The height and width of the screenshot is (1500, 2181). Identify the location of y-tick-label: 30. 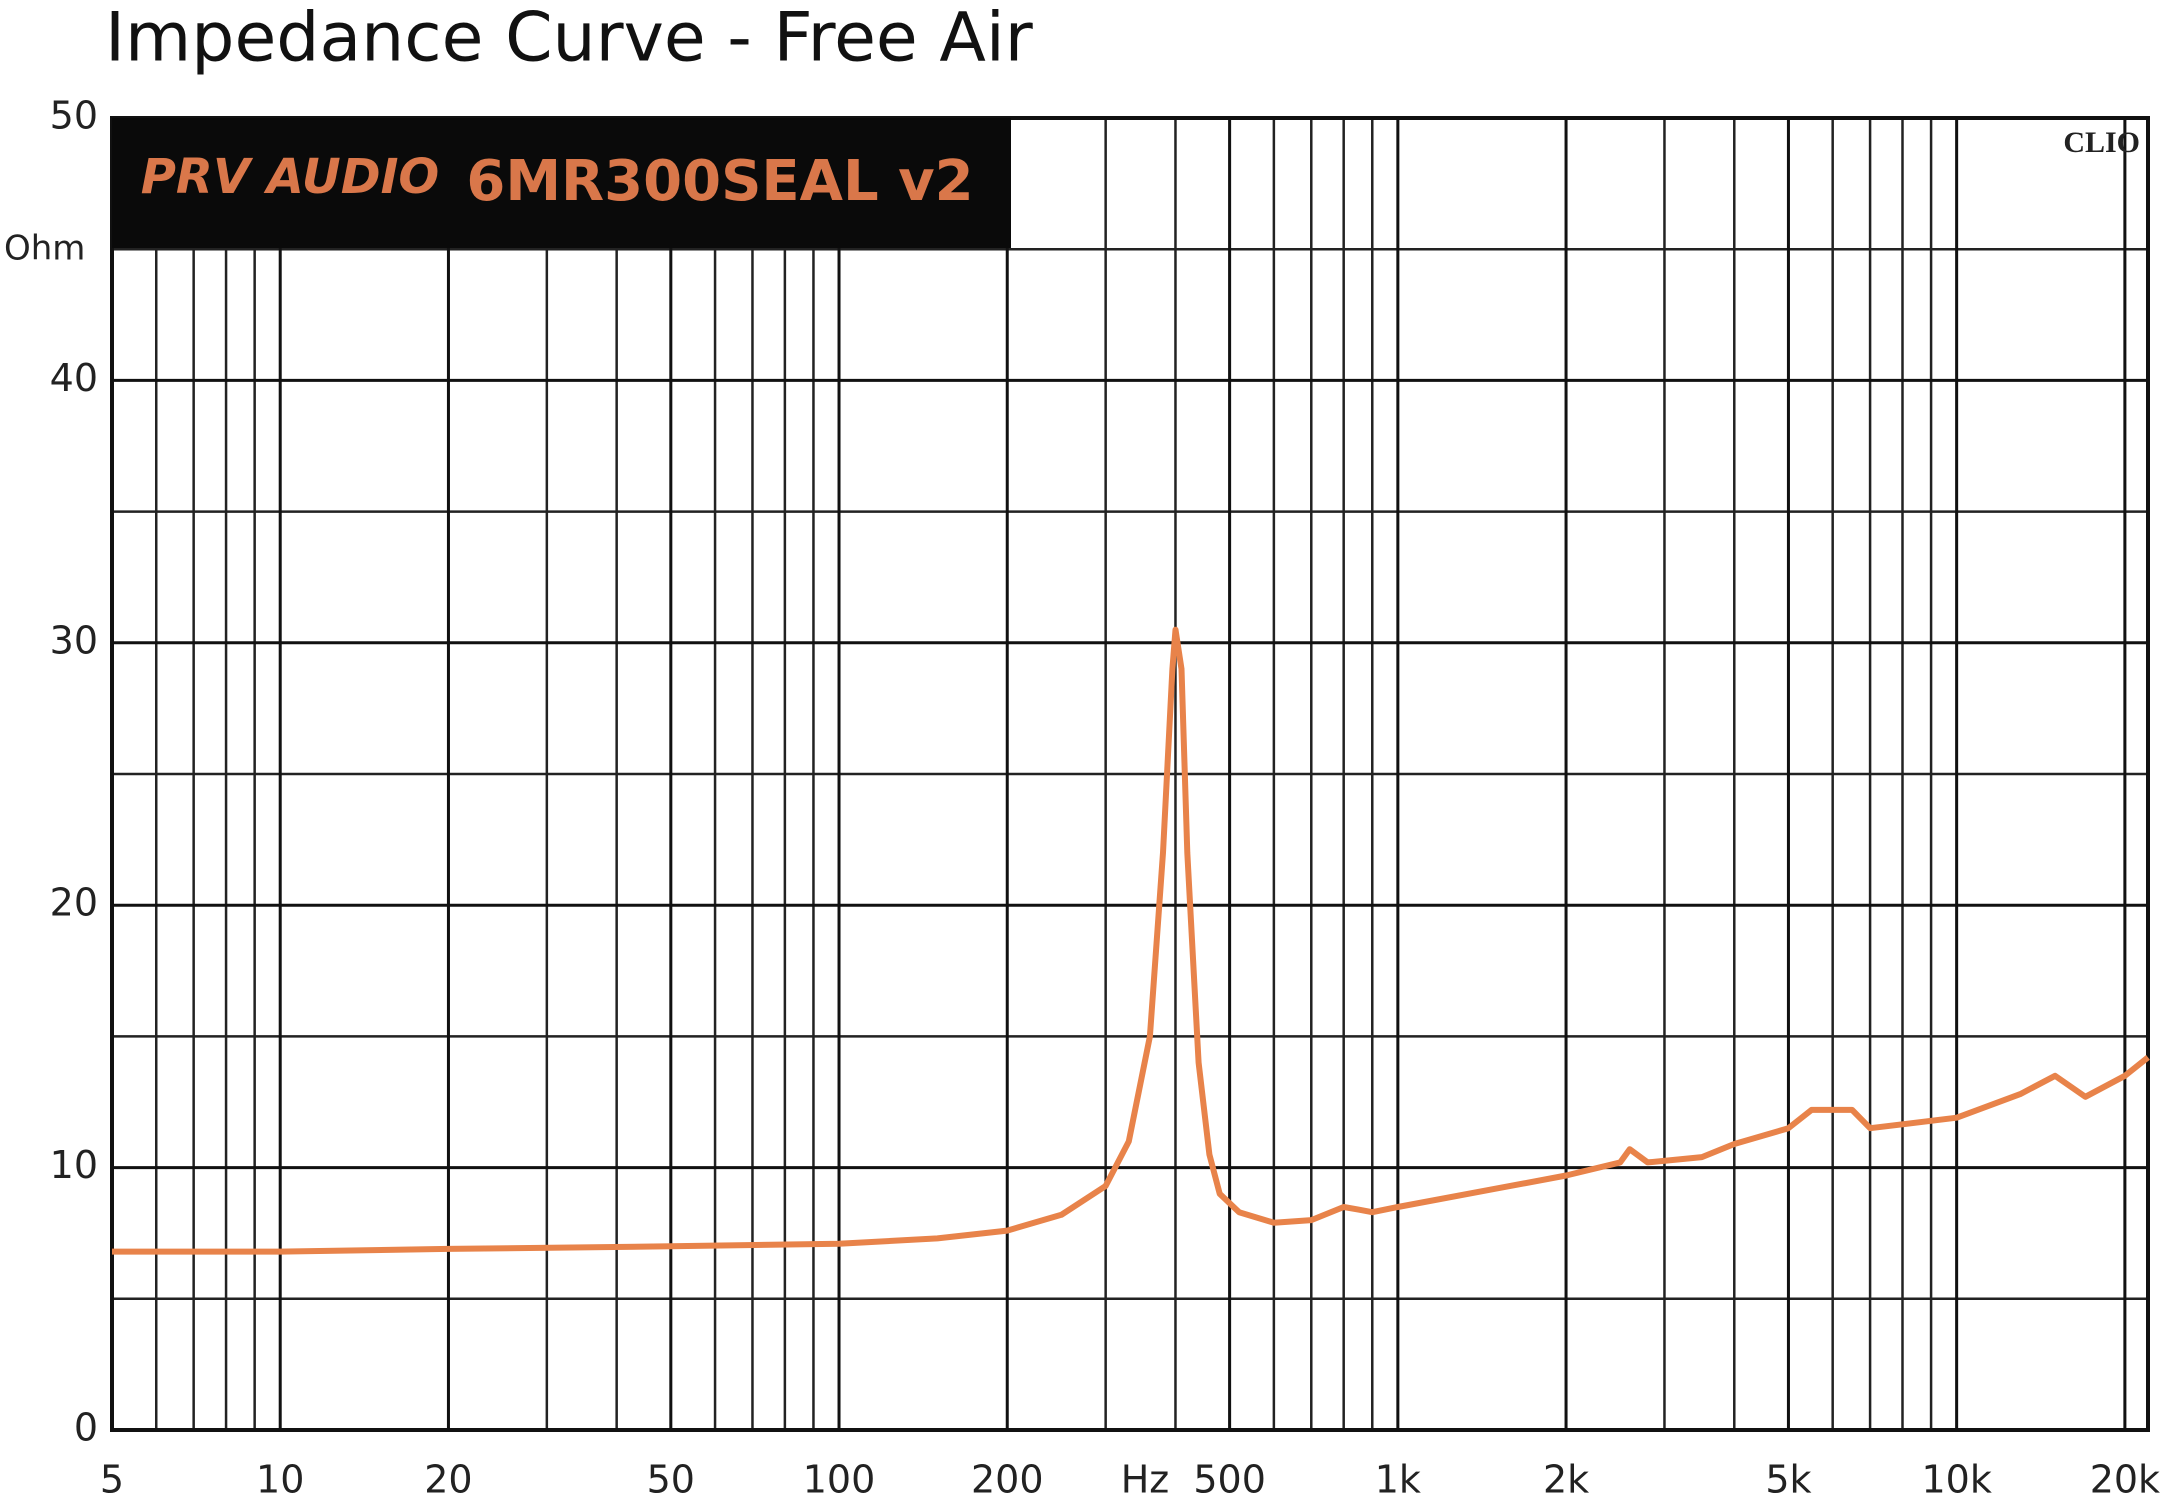
(74, 640).